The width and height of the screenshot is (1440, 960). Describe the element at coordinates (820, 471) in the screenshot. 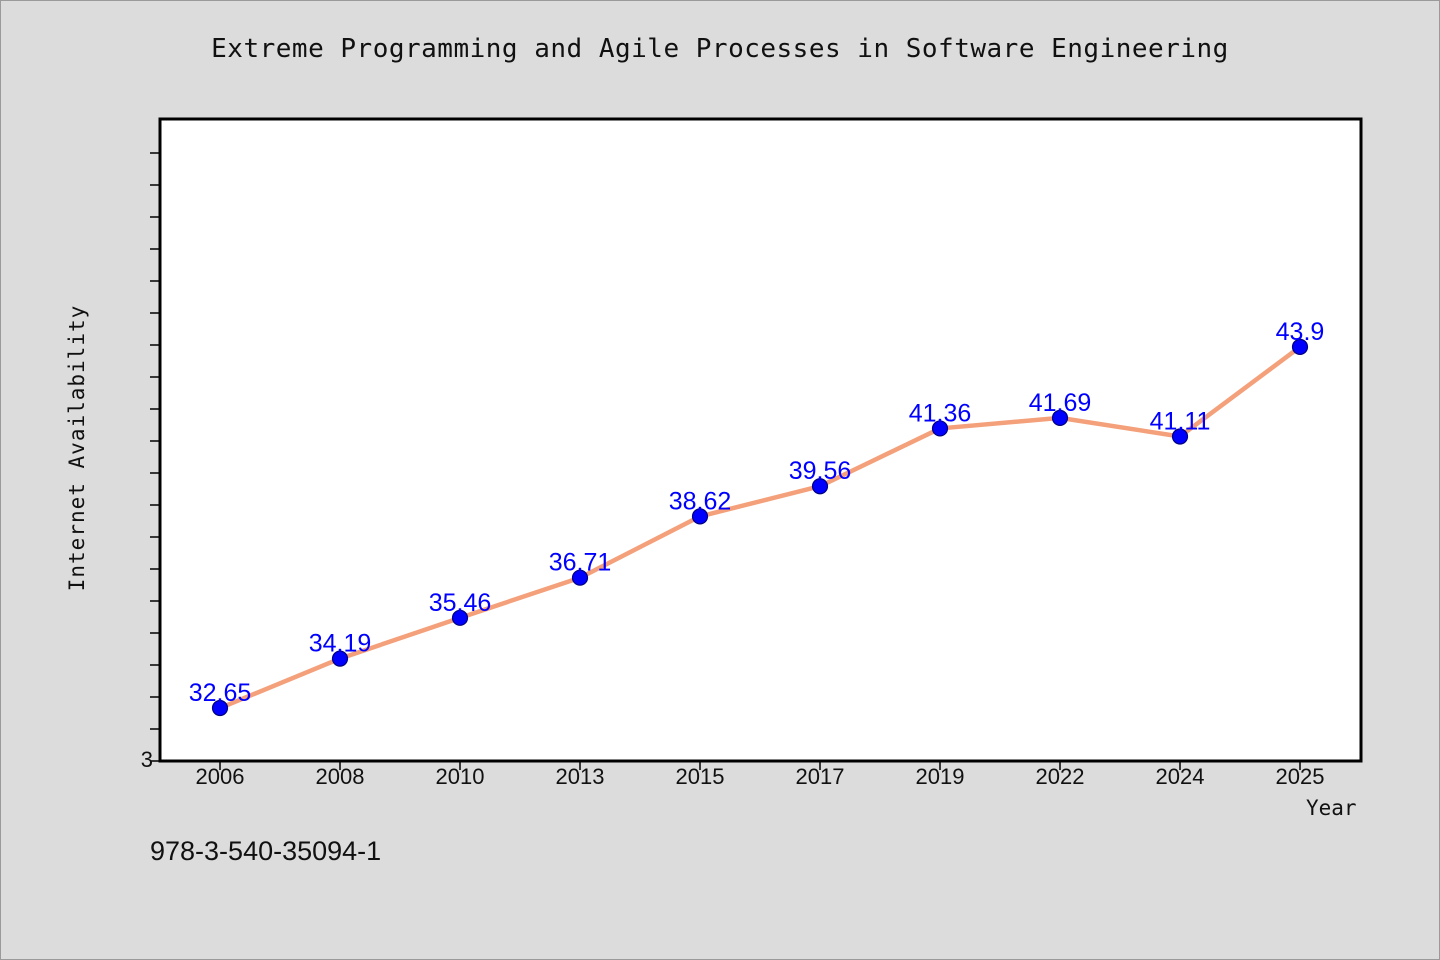

I see `data-label: 39.56` at that location.